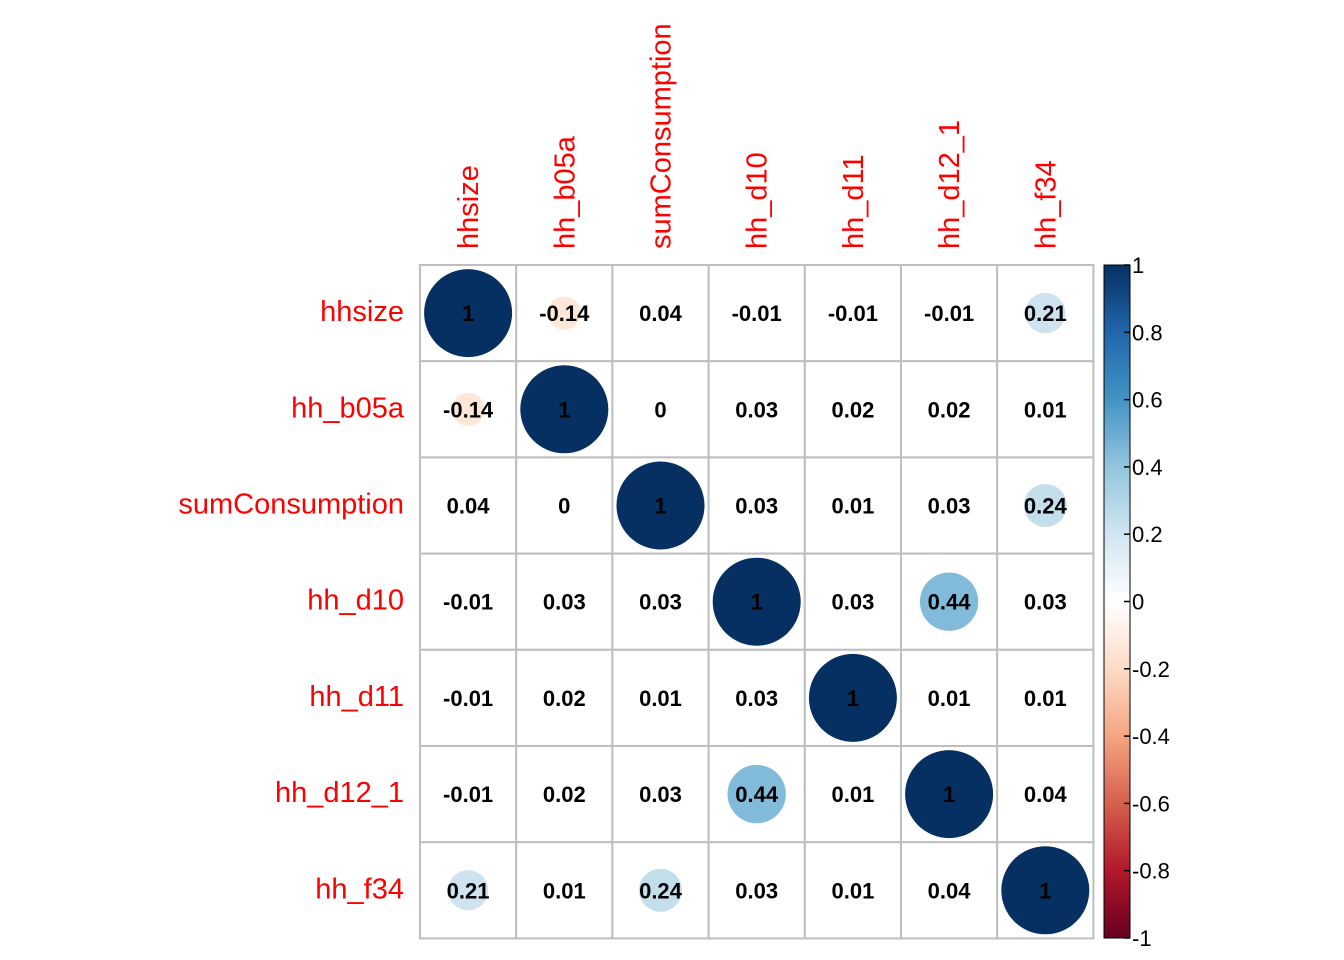 Image resolution: width=1344 pixels, height=960 pixels. I want to click on color-bar-tick-label: 0.4, so click(1147, 467).